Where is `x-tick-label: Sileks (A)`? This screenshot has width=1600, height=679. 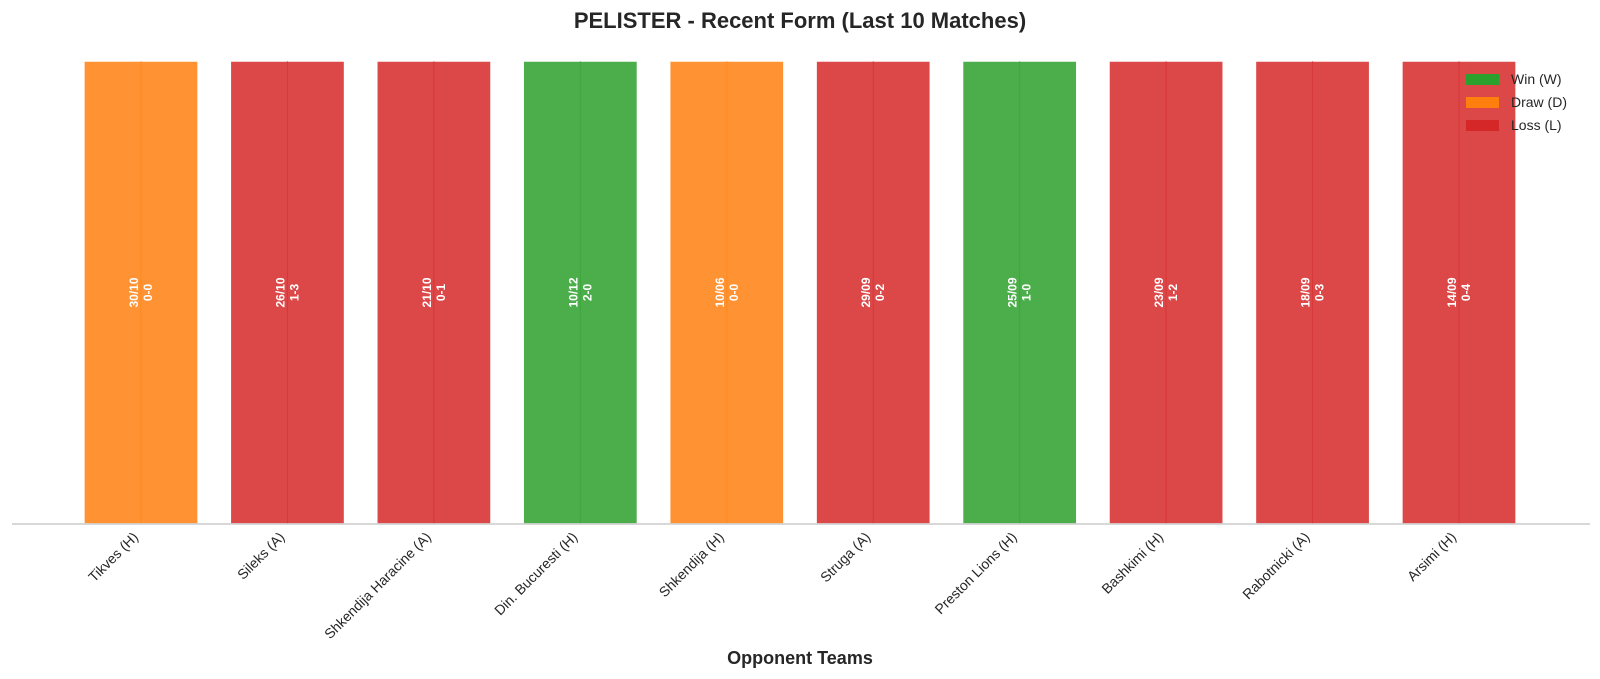
x-tick-label: Sileks (A) is located at coordinates (261, 556).